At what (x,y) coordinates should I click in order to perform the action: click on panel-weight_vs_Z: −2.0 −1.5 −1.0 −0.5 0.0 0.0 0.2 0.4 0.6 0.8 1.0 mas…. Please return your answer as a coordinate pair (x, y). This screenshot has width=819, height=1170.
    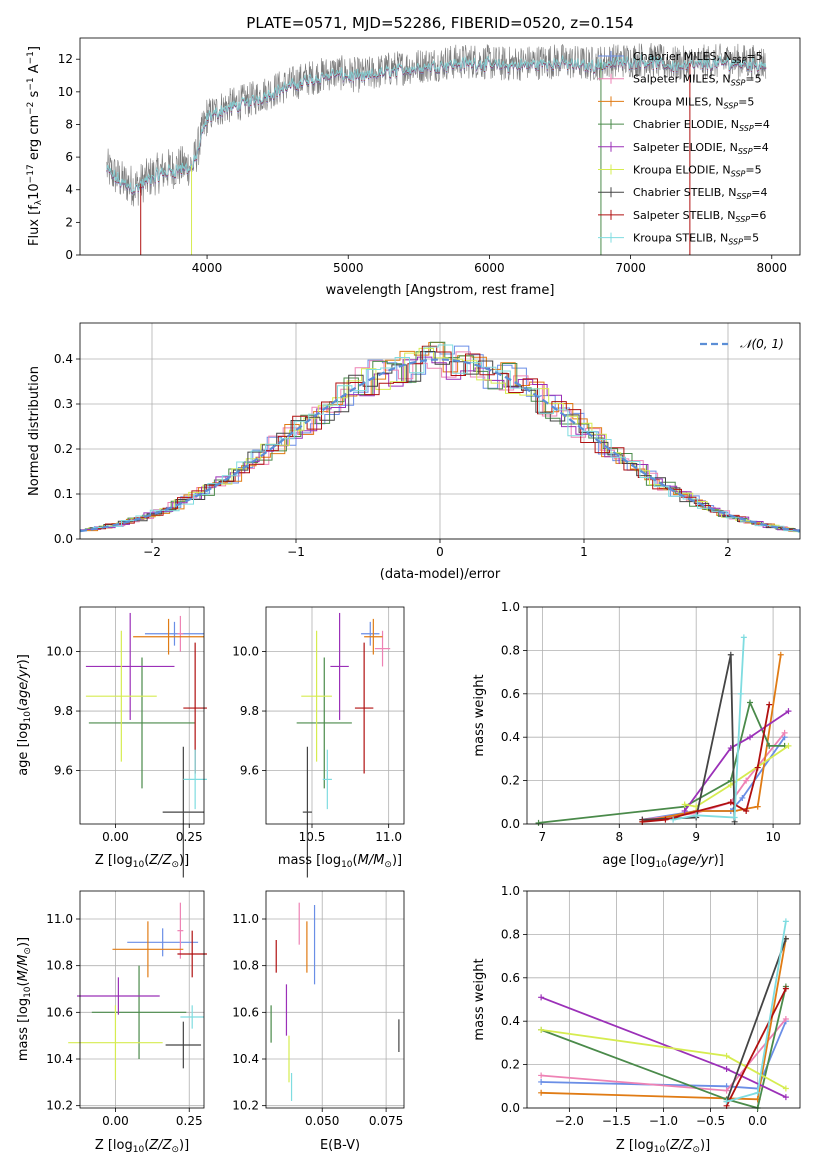
    Looking at the image, I should click on (636, 1019).